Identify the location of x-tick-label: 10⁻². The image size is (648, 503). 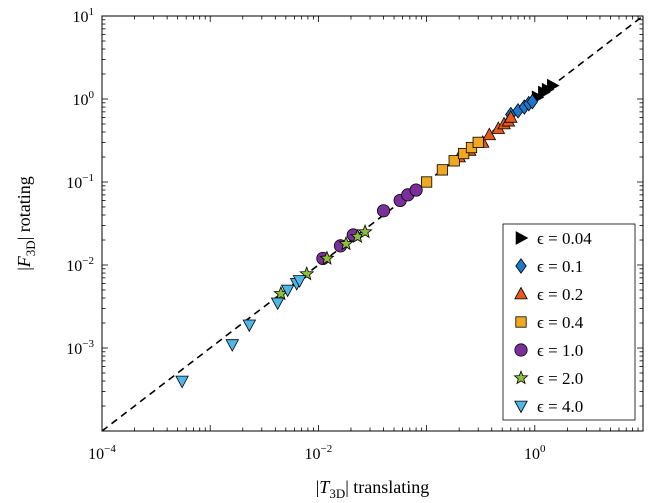
(319, 453).